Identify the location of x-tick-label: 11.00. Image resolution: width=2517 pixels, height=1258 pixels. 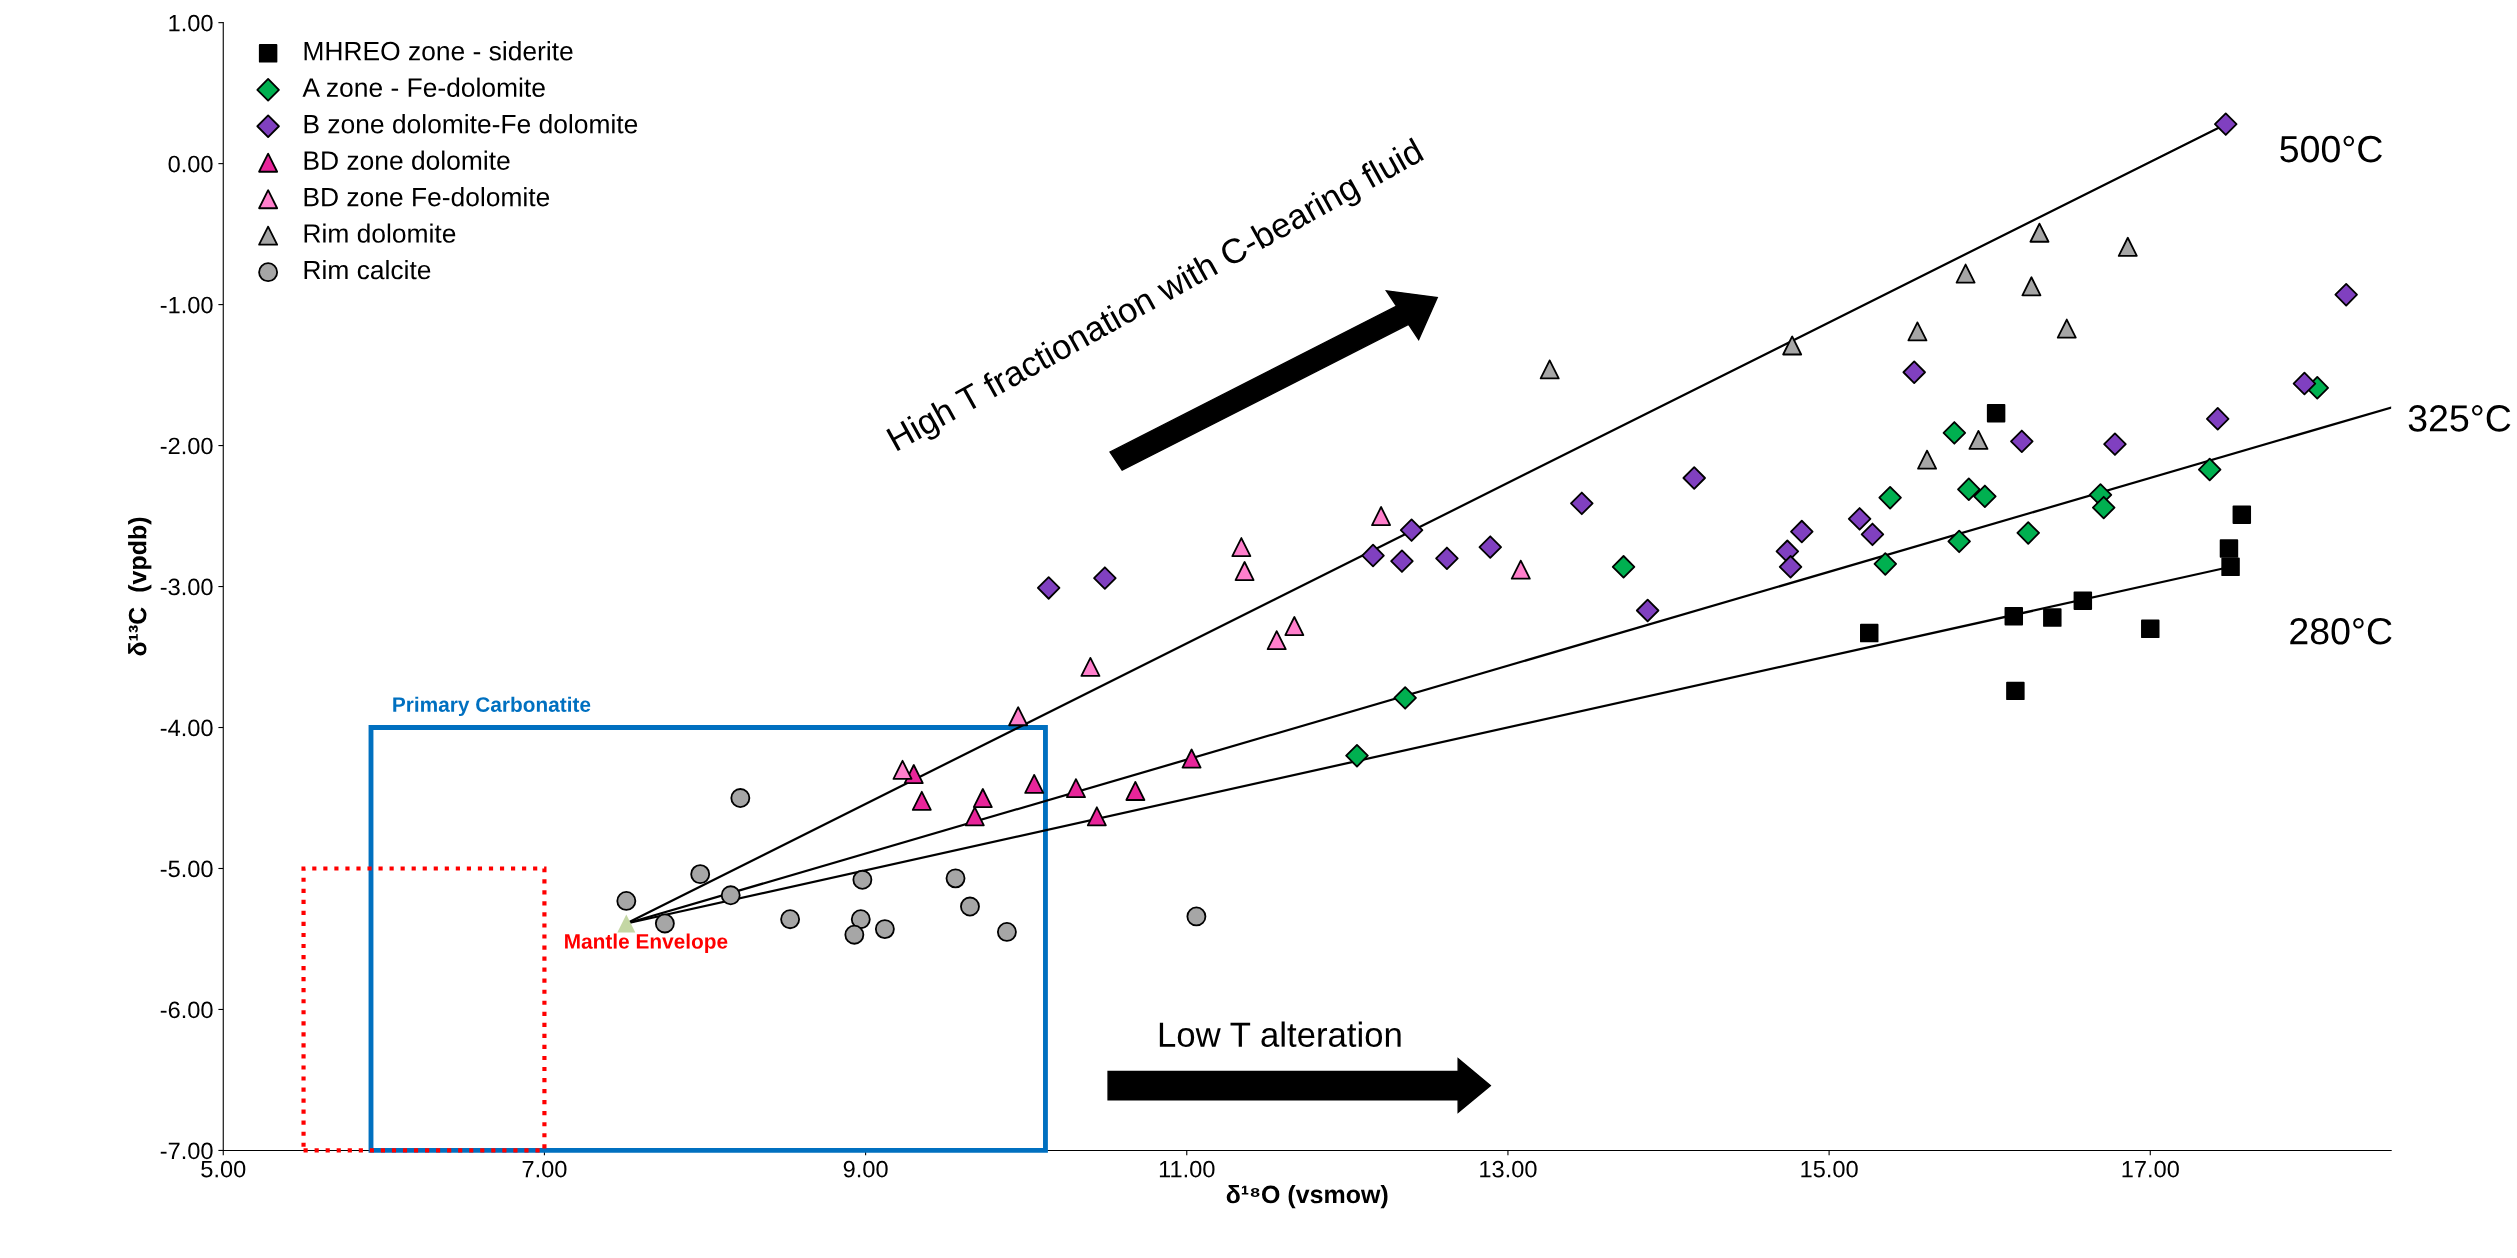
(1187, 1169).